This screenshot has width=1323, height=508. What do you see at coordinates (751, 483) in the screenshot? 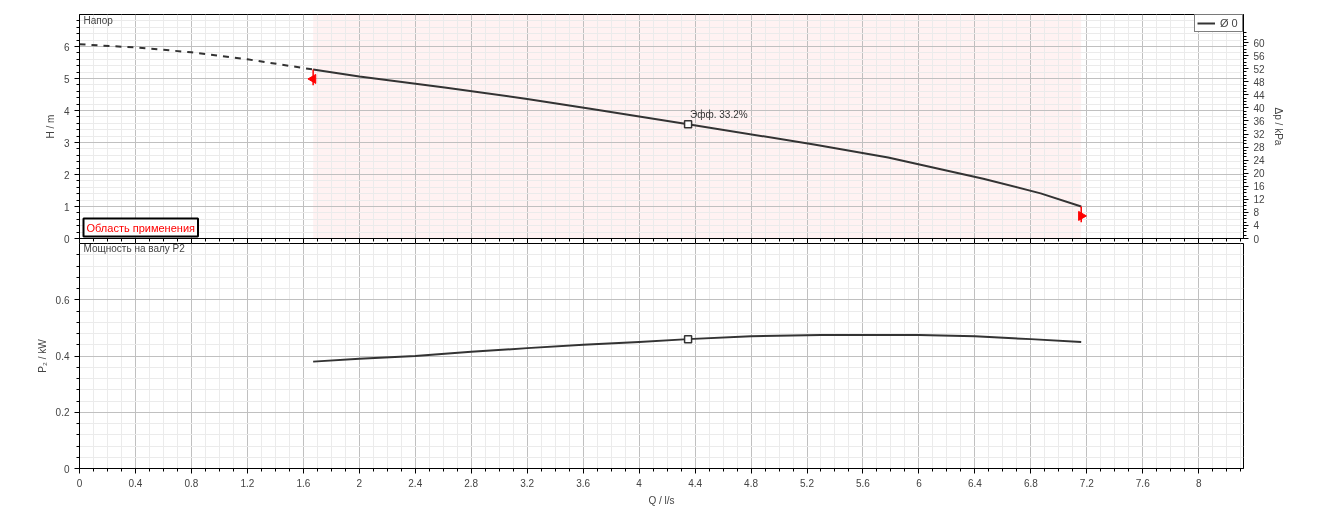
I see `x-tick-label: 4.8` at bounding box center [751, 483].